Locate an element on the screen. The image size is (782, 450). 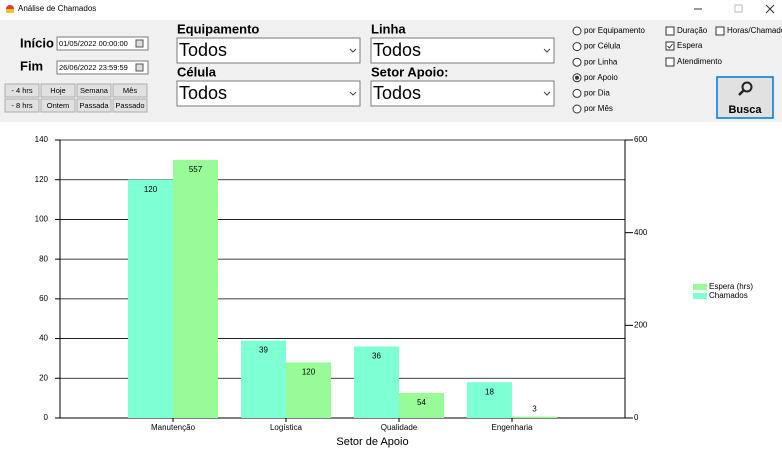
data-label: 3 is located at coordinates (534, 409).